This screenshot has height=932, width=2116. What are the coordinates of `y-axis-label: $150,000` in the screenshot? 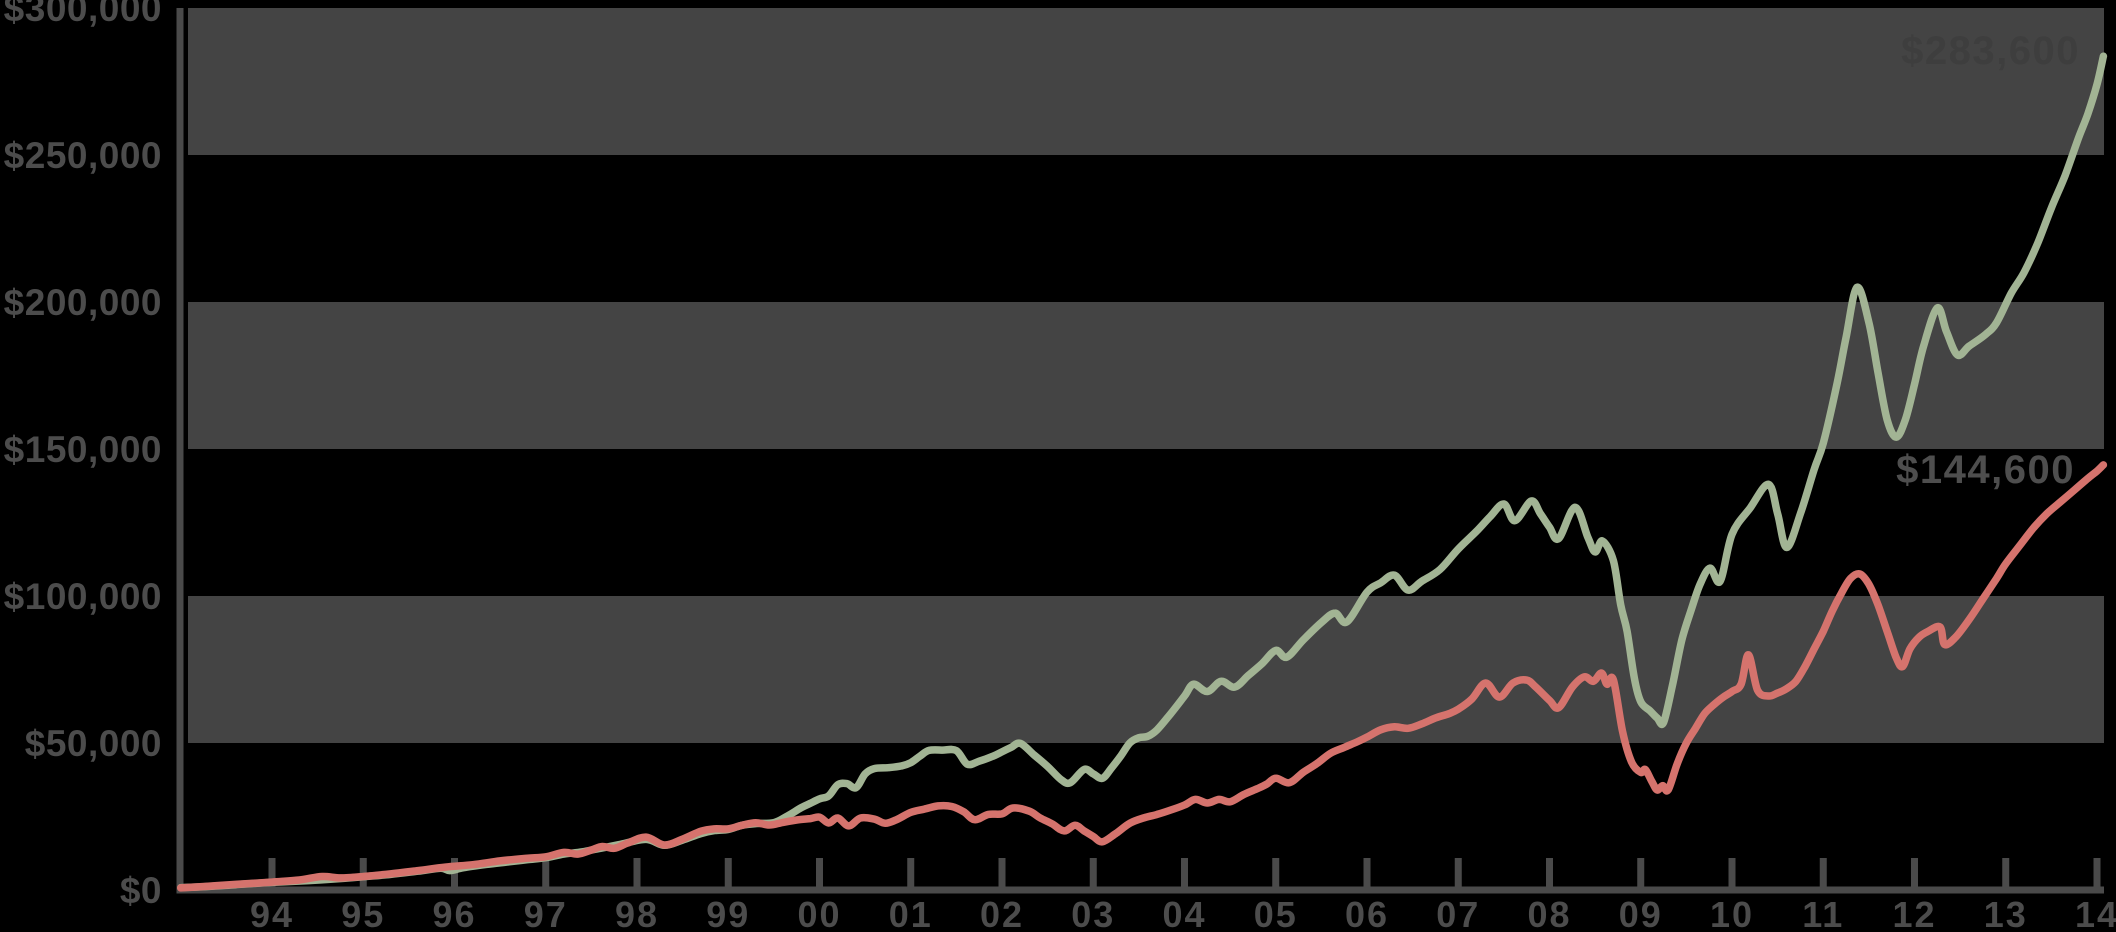 It's located at (83, 449).